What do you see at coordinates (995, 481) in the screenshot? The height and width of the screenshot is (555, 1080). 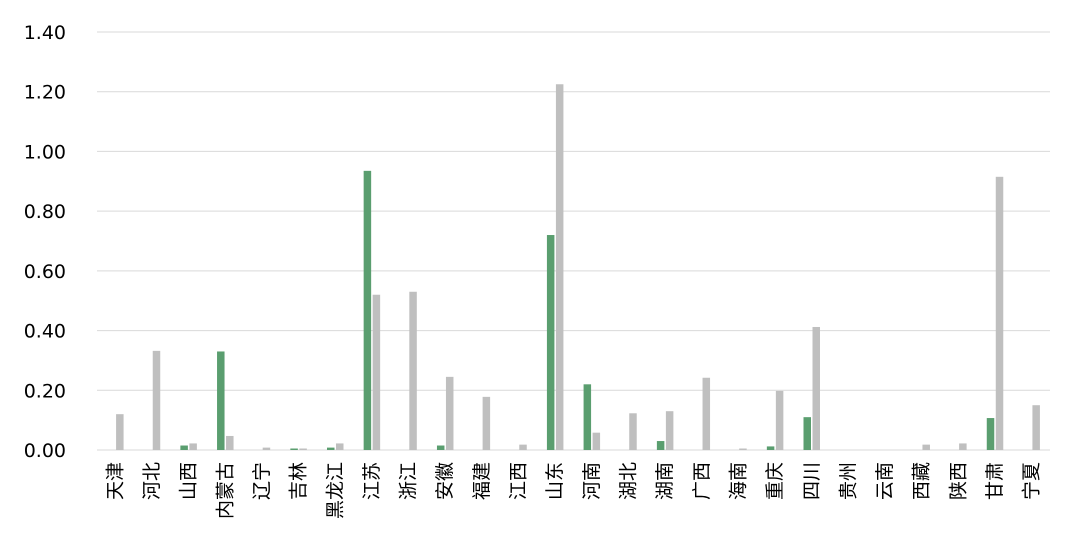 I see `x-category-label: 甘肃` at bounding box center [995, 481].